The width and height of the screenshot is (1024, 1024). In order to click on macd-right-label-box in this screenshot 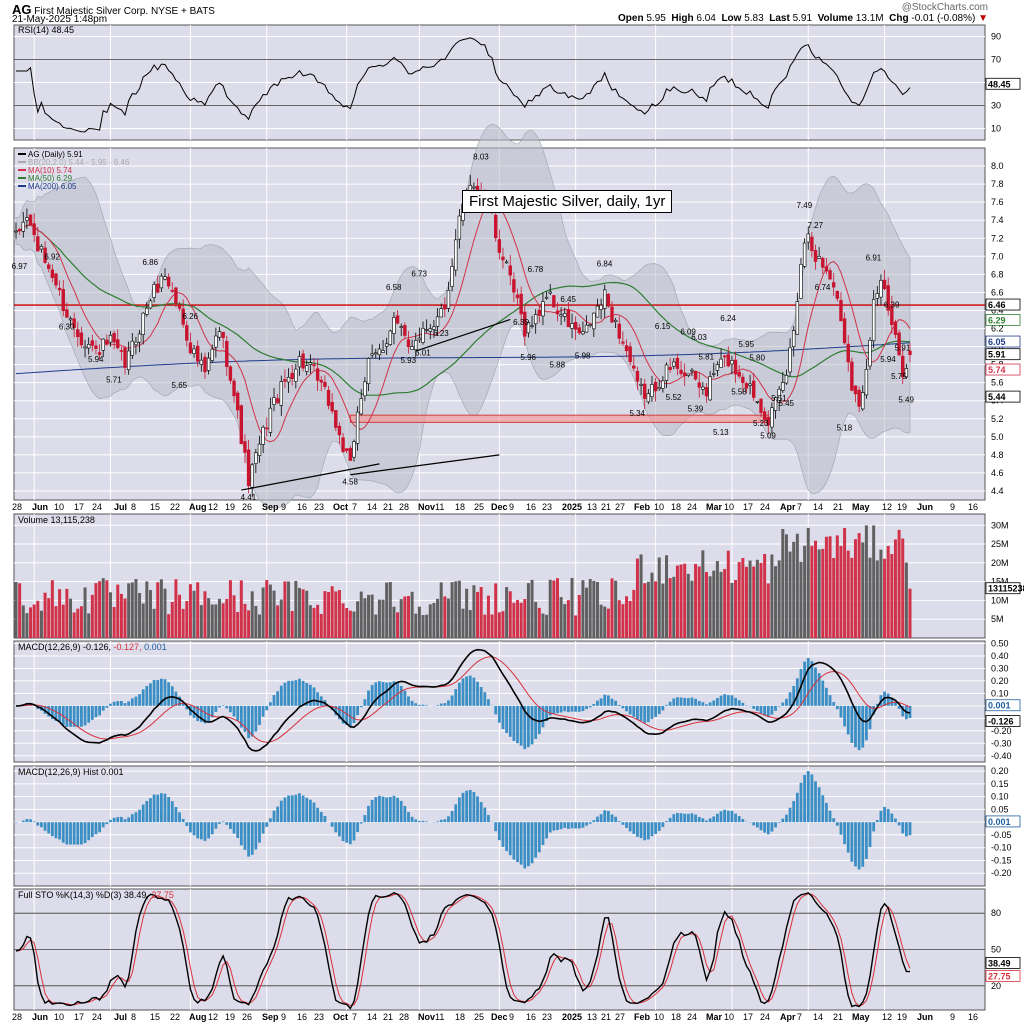, I will do `click(1003, 705)`.